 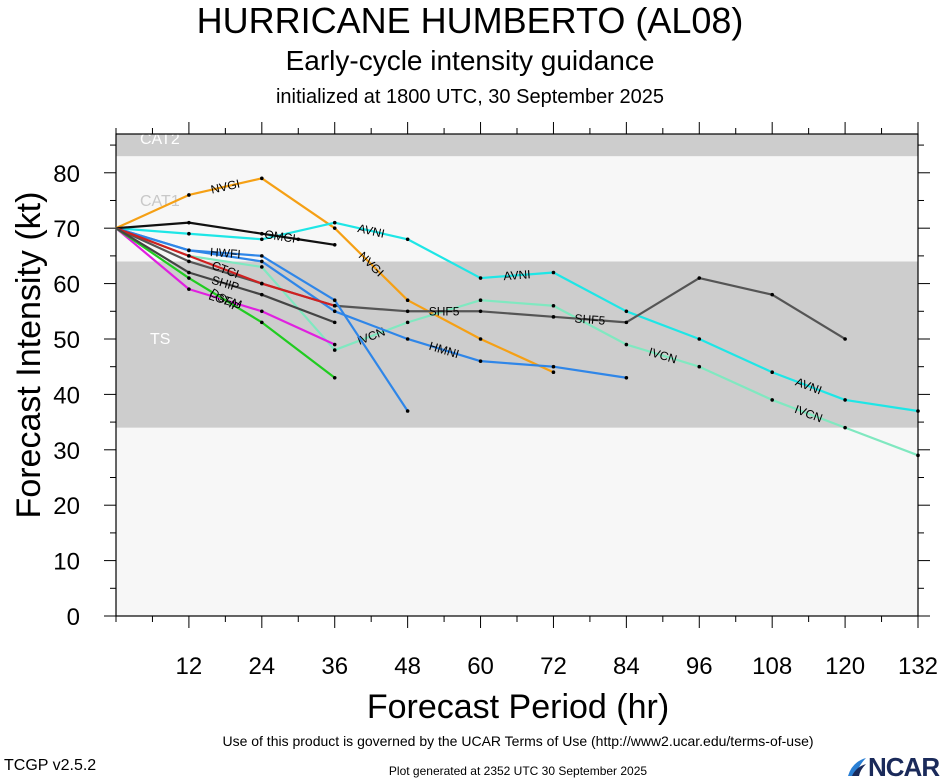 What do you see at coordinates (772, 666) in the screenshot?
I see `x-tick-label: 108` at bounding box center [772, 666].